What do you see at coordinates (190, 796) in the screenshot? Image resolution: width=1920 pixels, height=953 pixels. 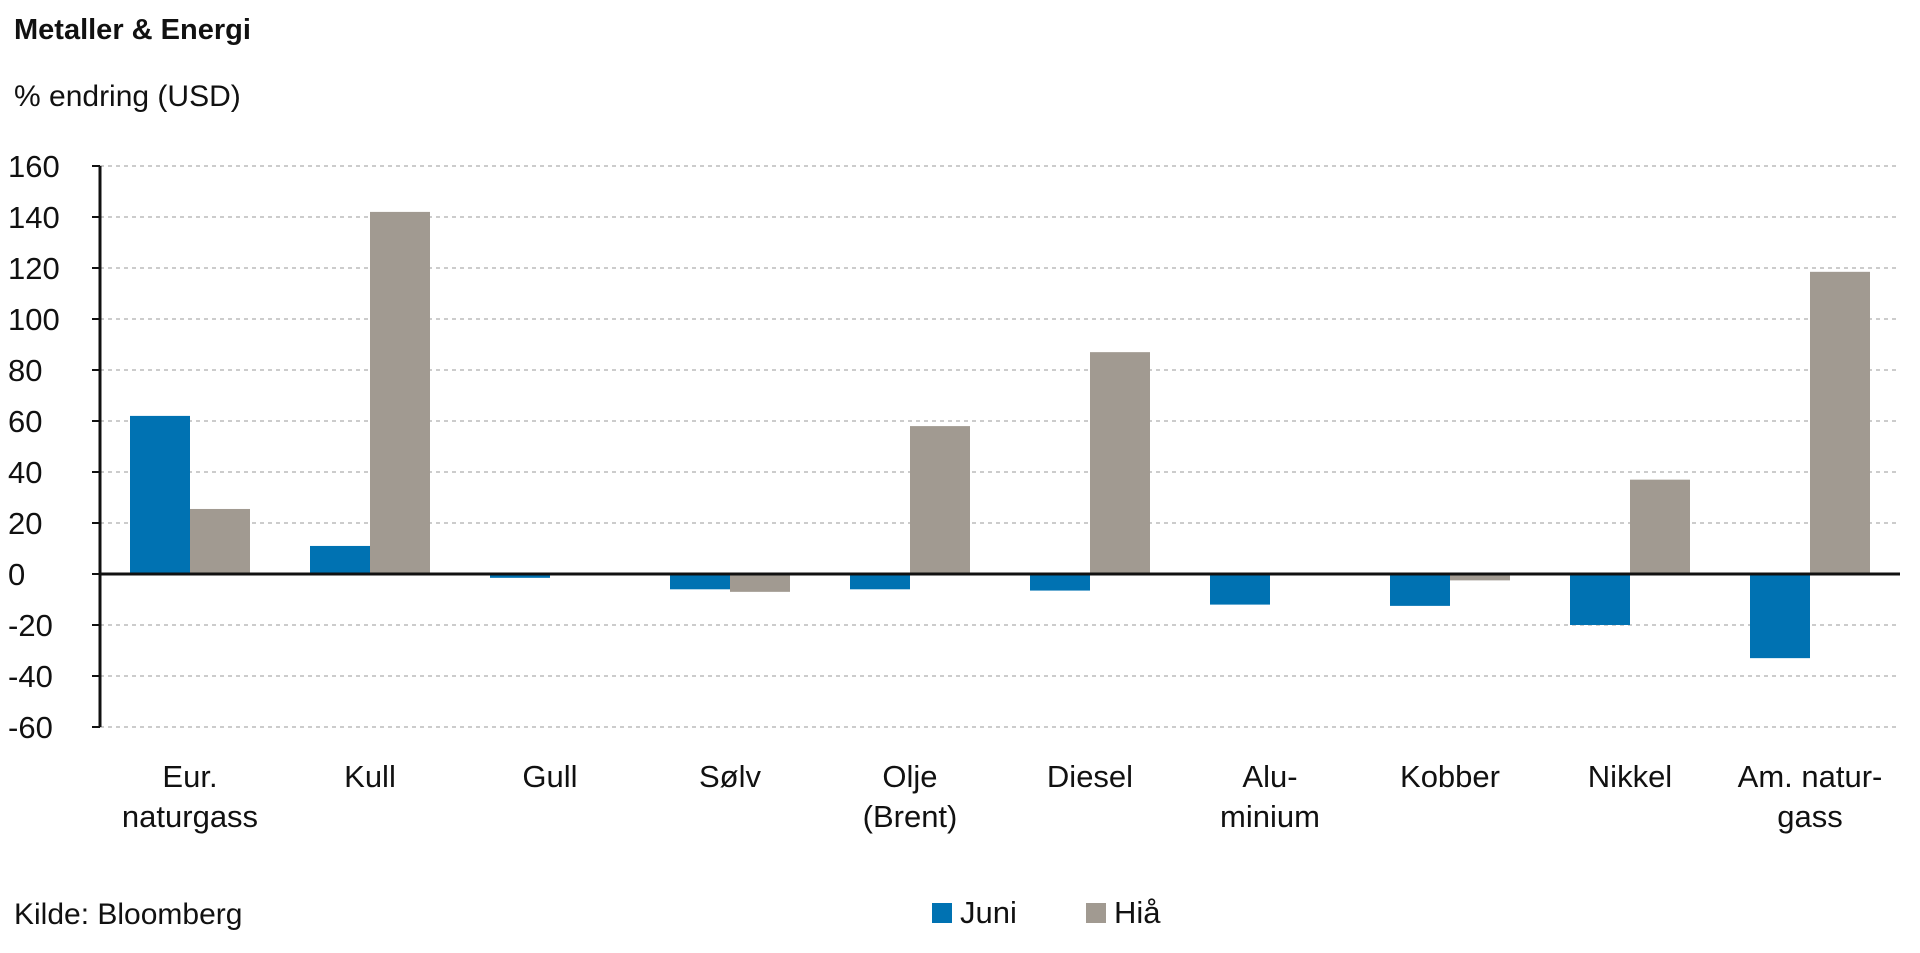 I see `category-label: Eur. naturgass` at bounding box center [190, 796].